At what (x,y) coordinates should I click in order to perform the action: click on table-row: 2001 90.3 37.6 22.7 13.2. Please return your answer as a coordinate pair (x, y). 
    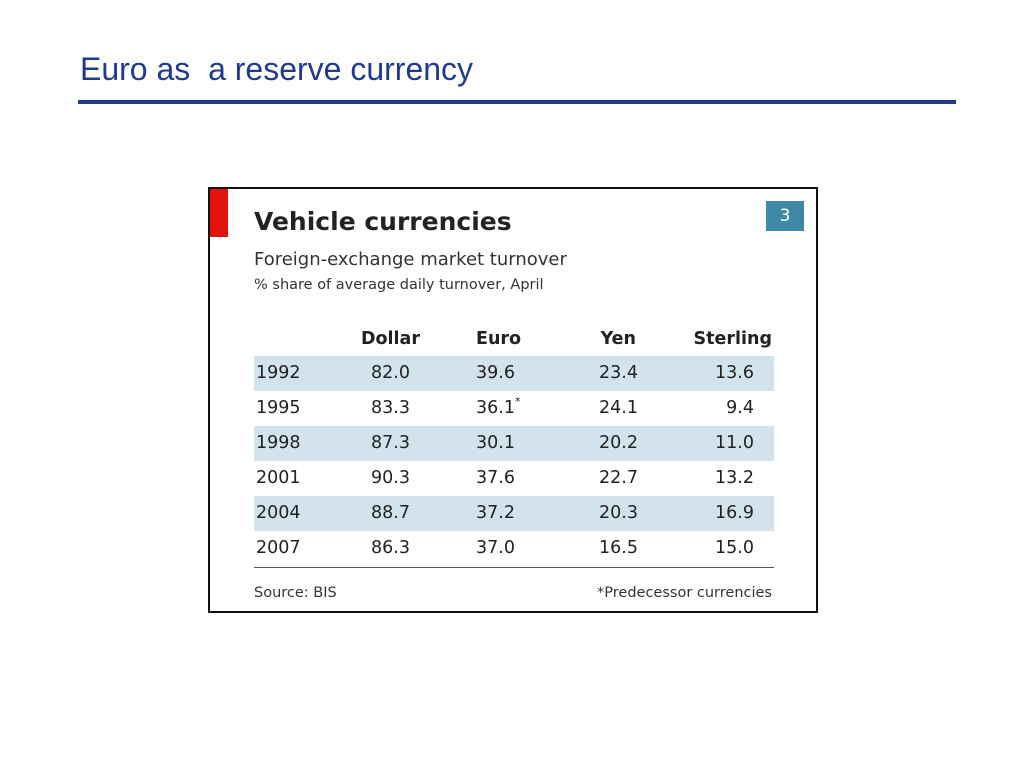
    Looking at the image, I should click on (514, 478).